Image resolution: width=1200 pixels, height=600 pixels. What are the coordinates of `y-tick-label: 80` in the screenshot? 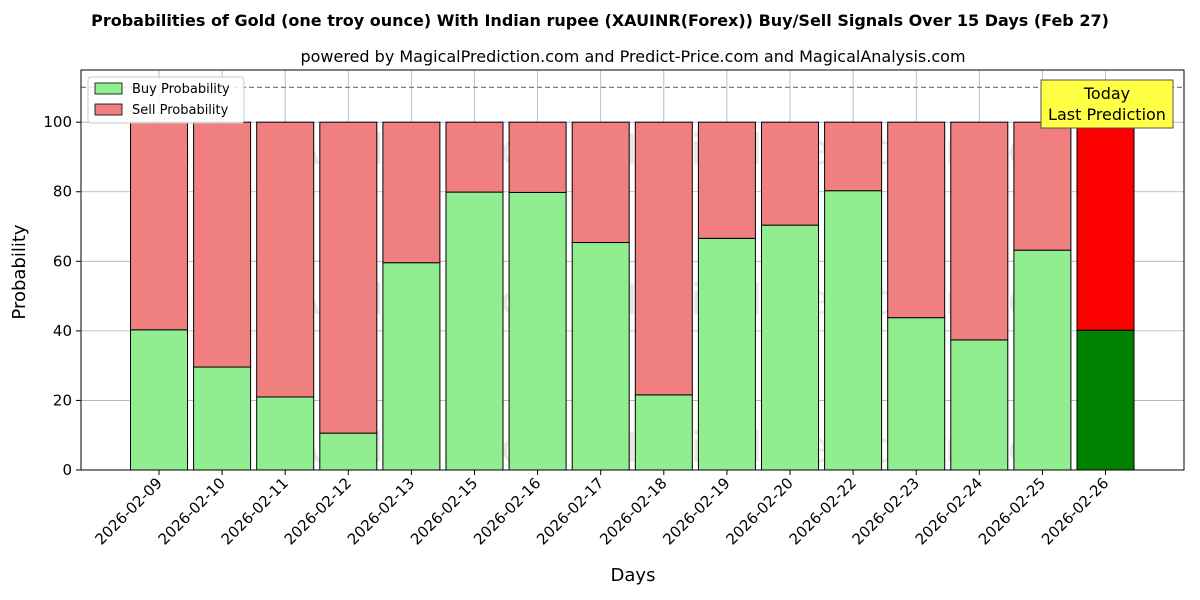 It's located at (62, 192).